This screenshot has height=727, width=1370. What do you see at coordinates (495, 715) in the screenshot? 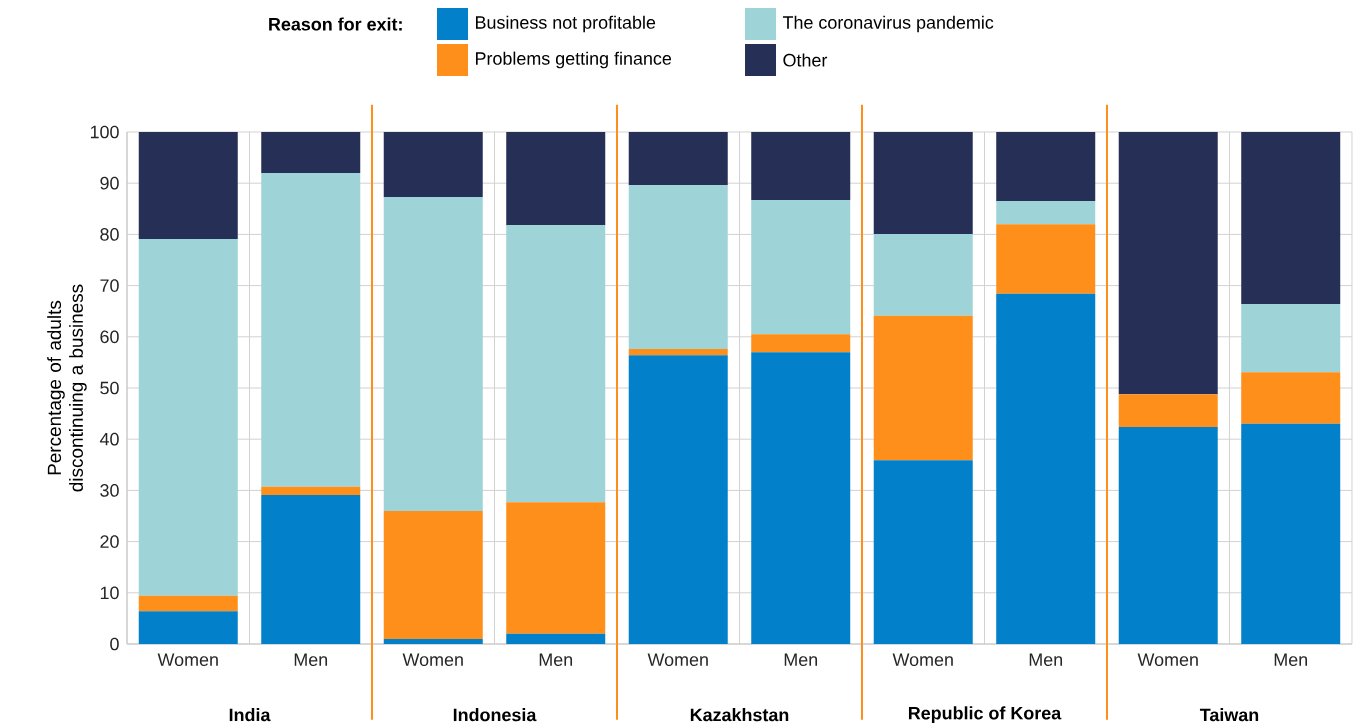
I see `text: Indonesia` at bounding box center [495, 715].